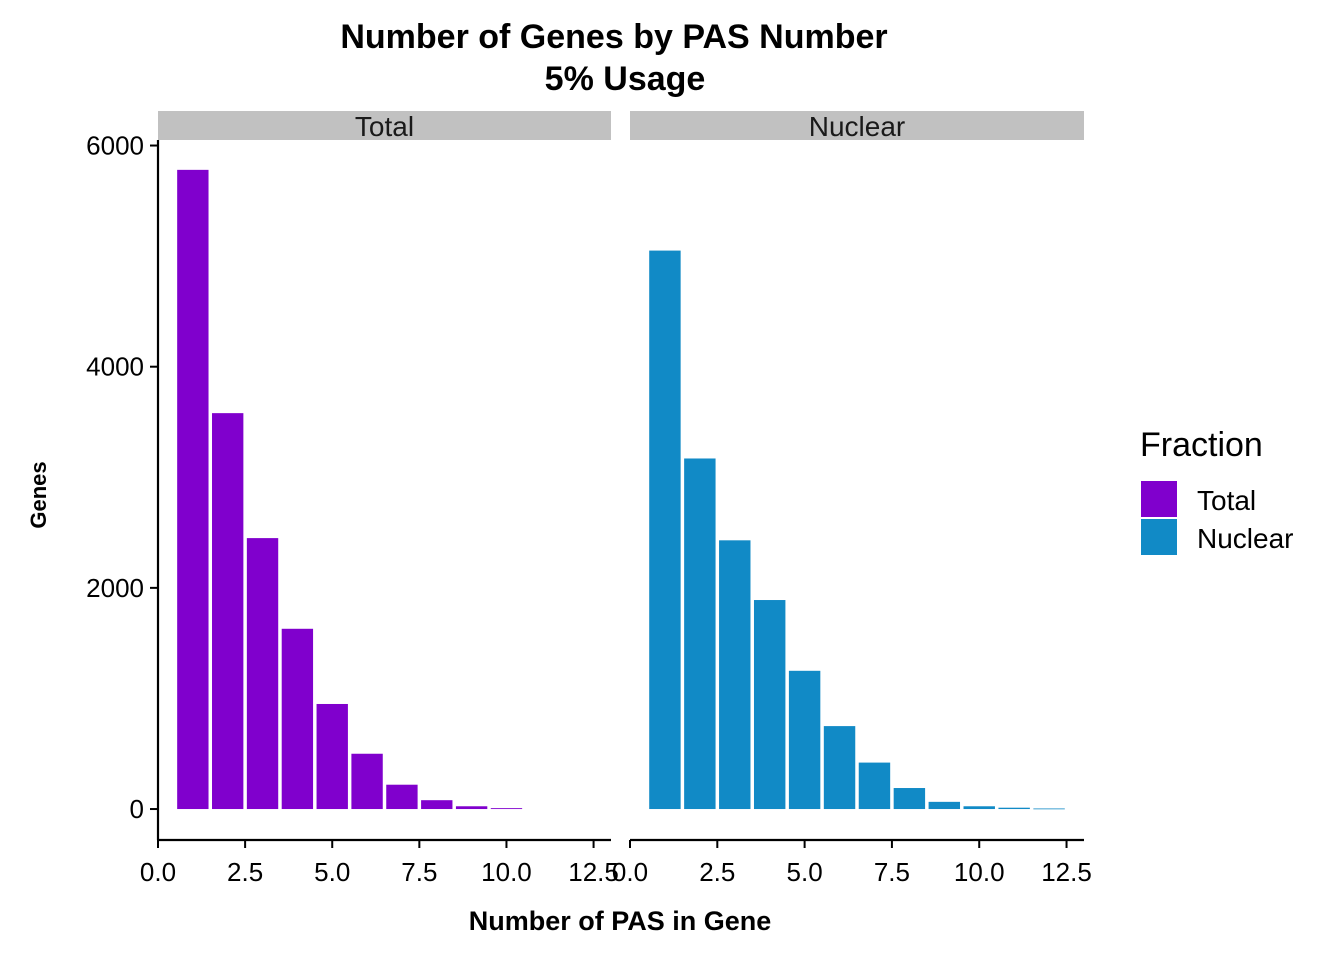 The height and width of the screenshot is (960, 1344). What do you see at coordinates (625, 79) in the screenshot?
I see `chart-title-line-2: 5% Usage` at bounding box center [625, 79].